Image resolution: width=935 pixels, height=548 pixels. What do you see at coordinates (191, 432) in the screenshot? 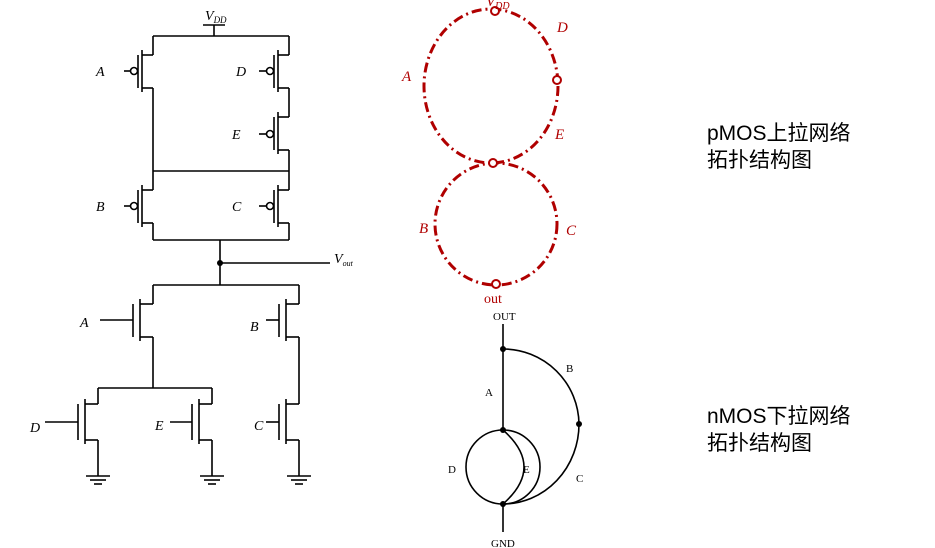
I see `nmos-transistor-e` at bounding box center [191, 432].